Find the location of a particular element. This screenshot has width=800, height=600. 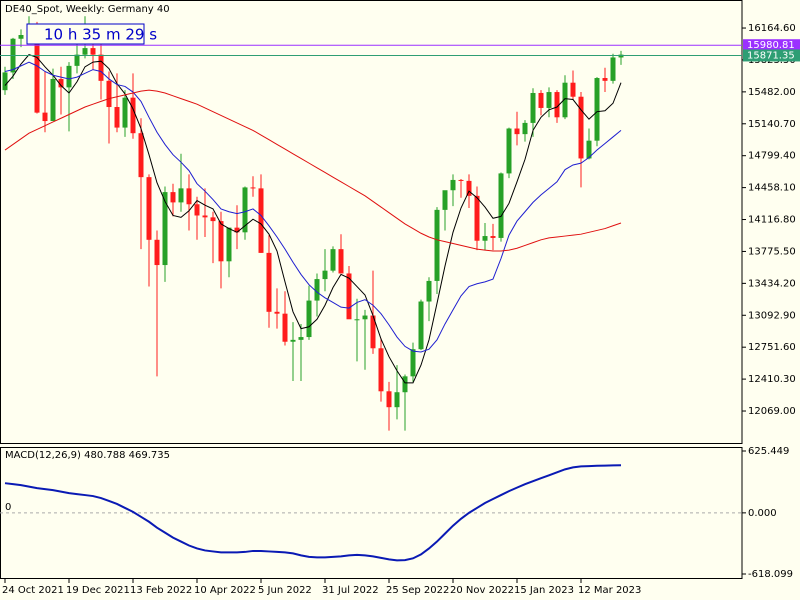

y-tick-label: 12069.00 is located at coordinates (772, 411).